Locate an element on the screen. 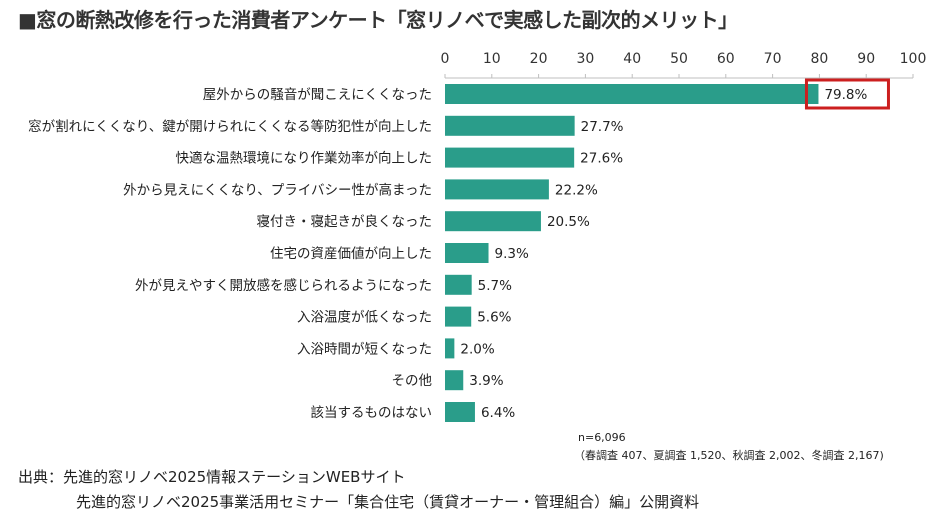  source-line-1: 出典：先進的窓リノベ2025情報ステーションWEBサイト is located at coordinates (212, 477).